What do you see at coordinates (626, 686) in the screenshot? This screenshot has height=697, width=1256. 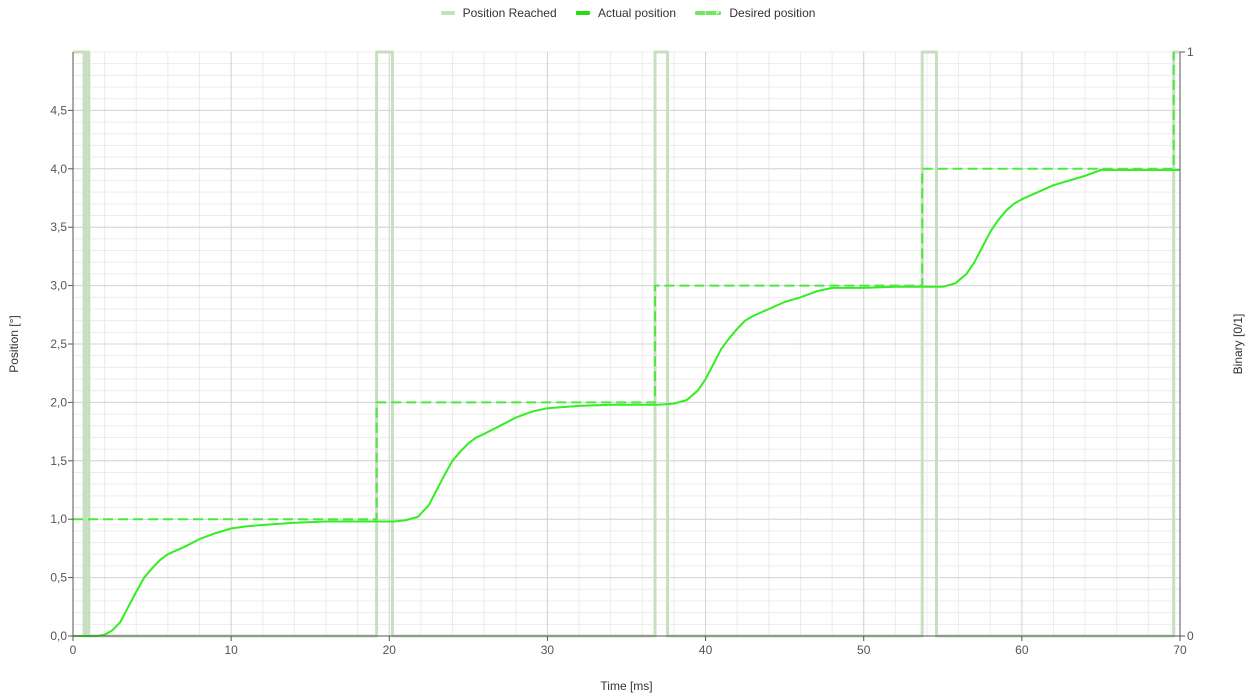 I see `x-axis-title: Time [ms]` at bounding box center [626, 686].